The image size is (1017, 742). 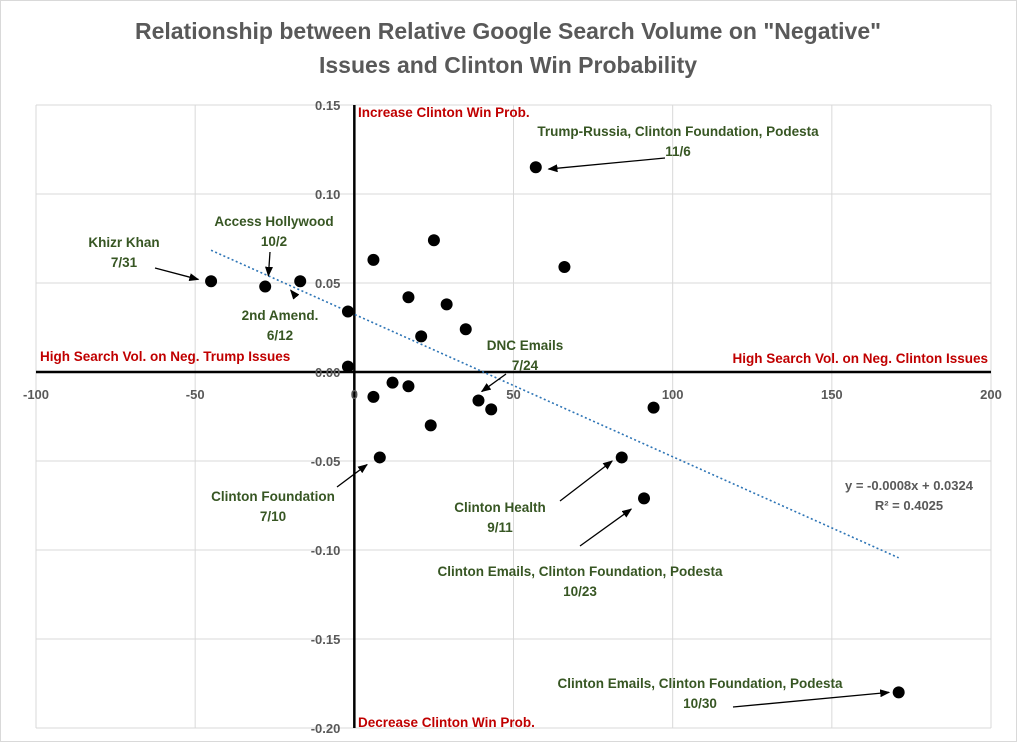 What do you see at coordinates (525, 365) in the screenshot?
I see `annotation-label: 7/24` at bounding box center [525, 365].